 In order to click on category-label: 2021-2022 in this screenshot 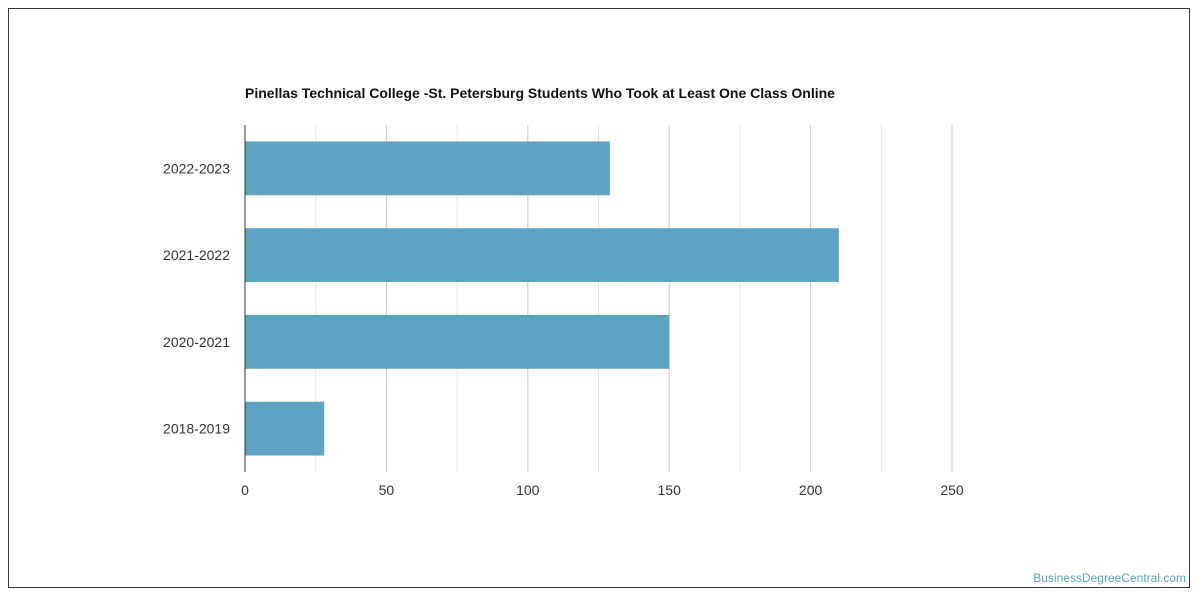, I will do `click(196, 255)`.